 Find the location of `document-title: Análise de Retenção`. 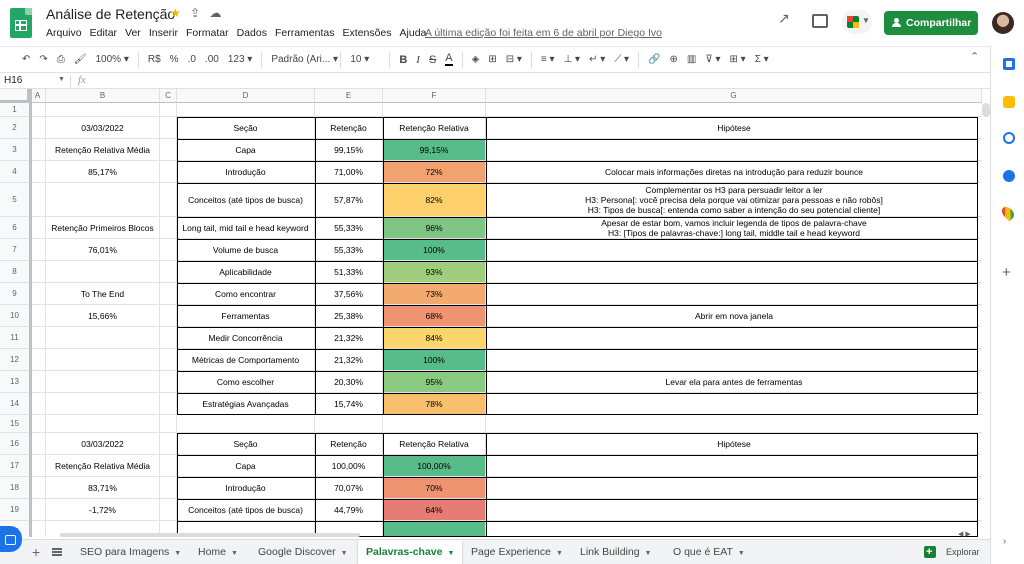

document-title: Análise de Retenção is located at coordinates (111, 14).